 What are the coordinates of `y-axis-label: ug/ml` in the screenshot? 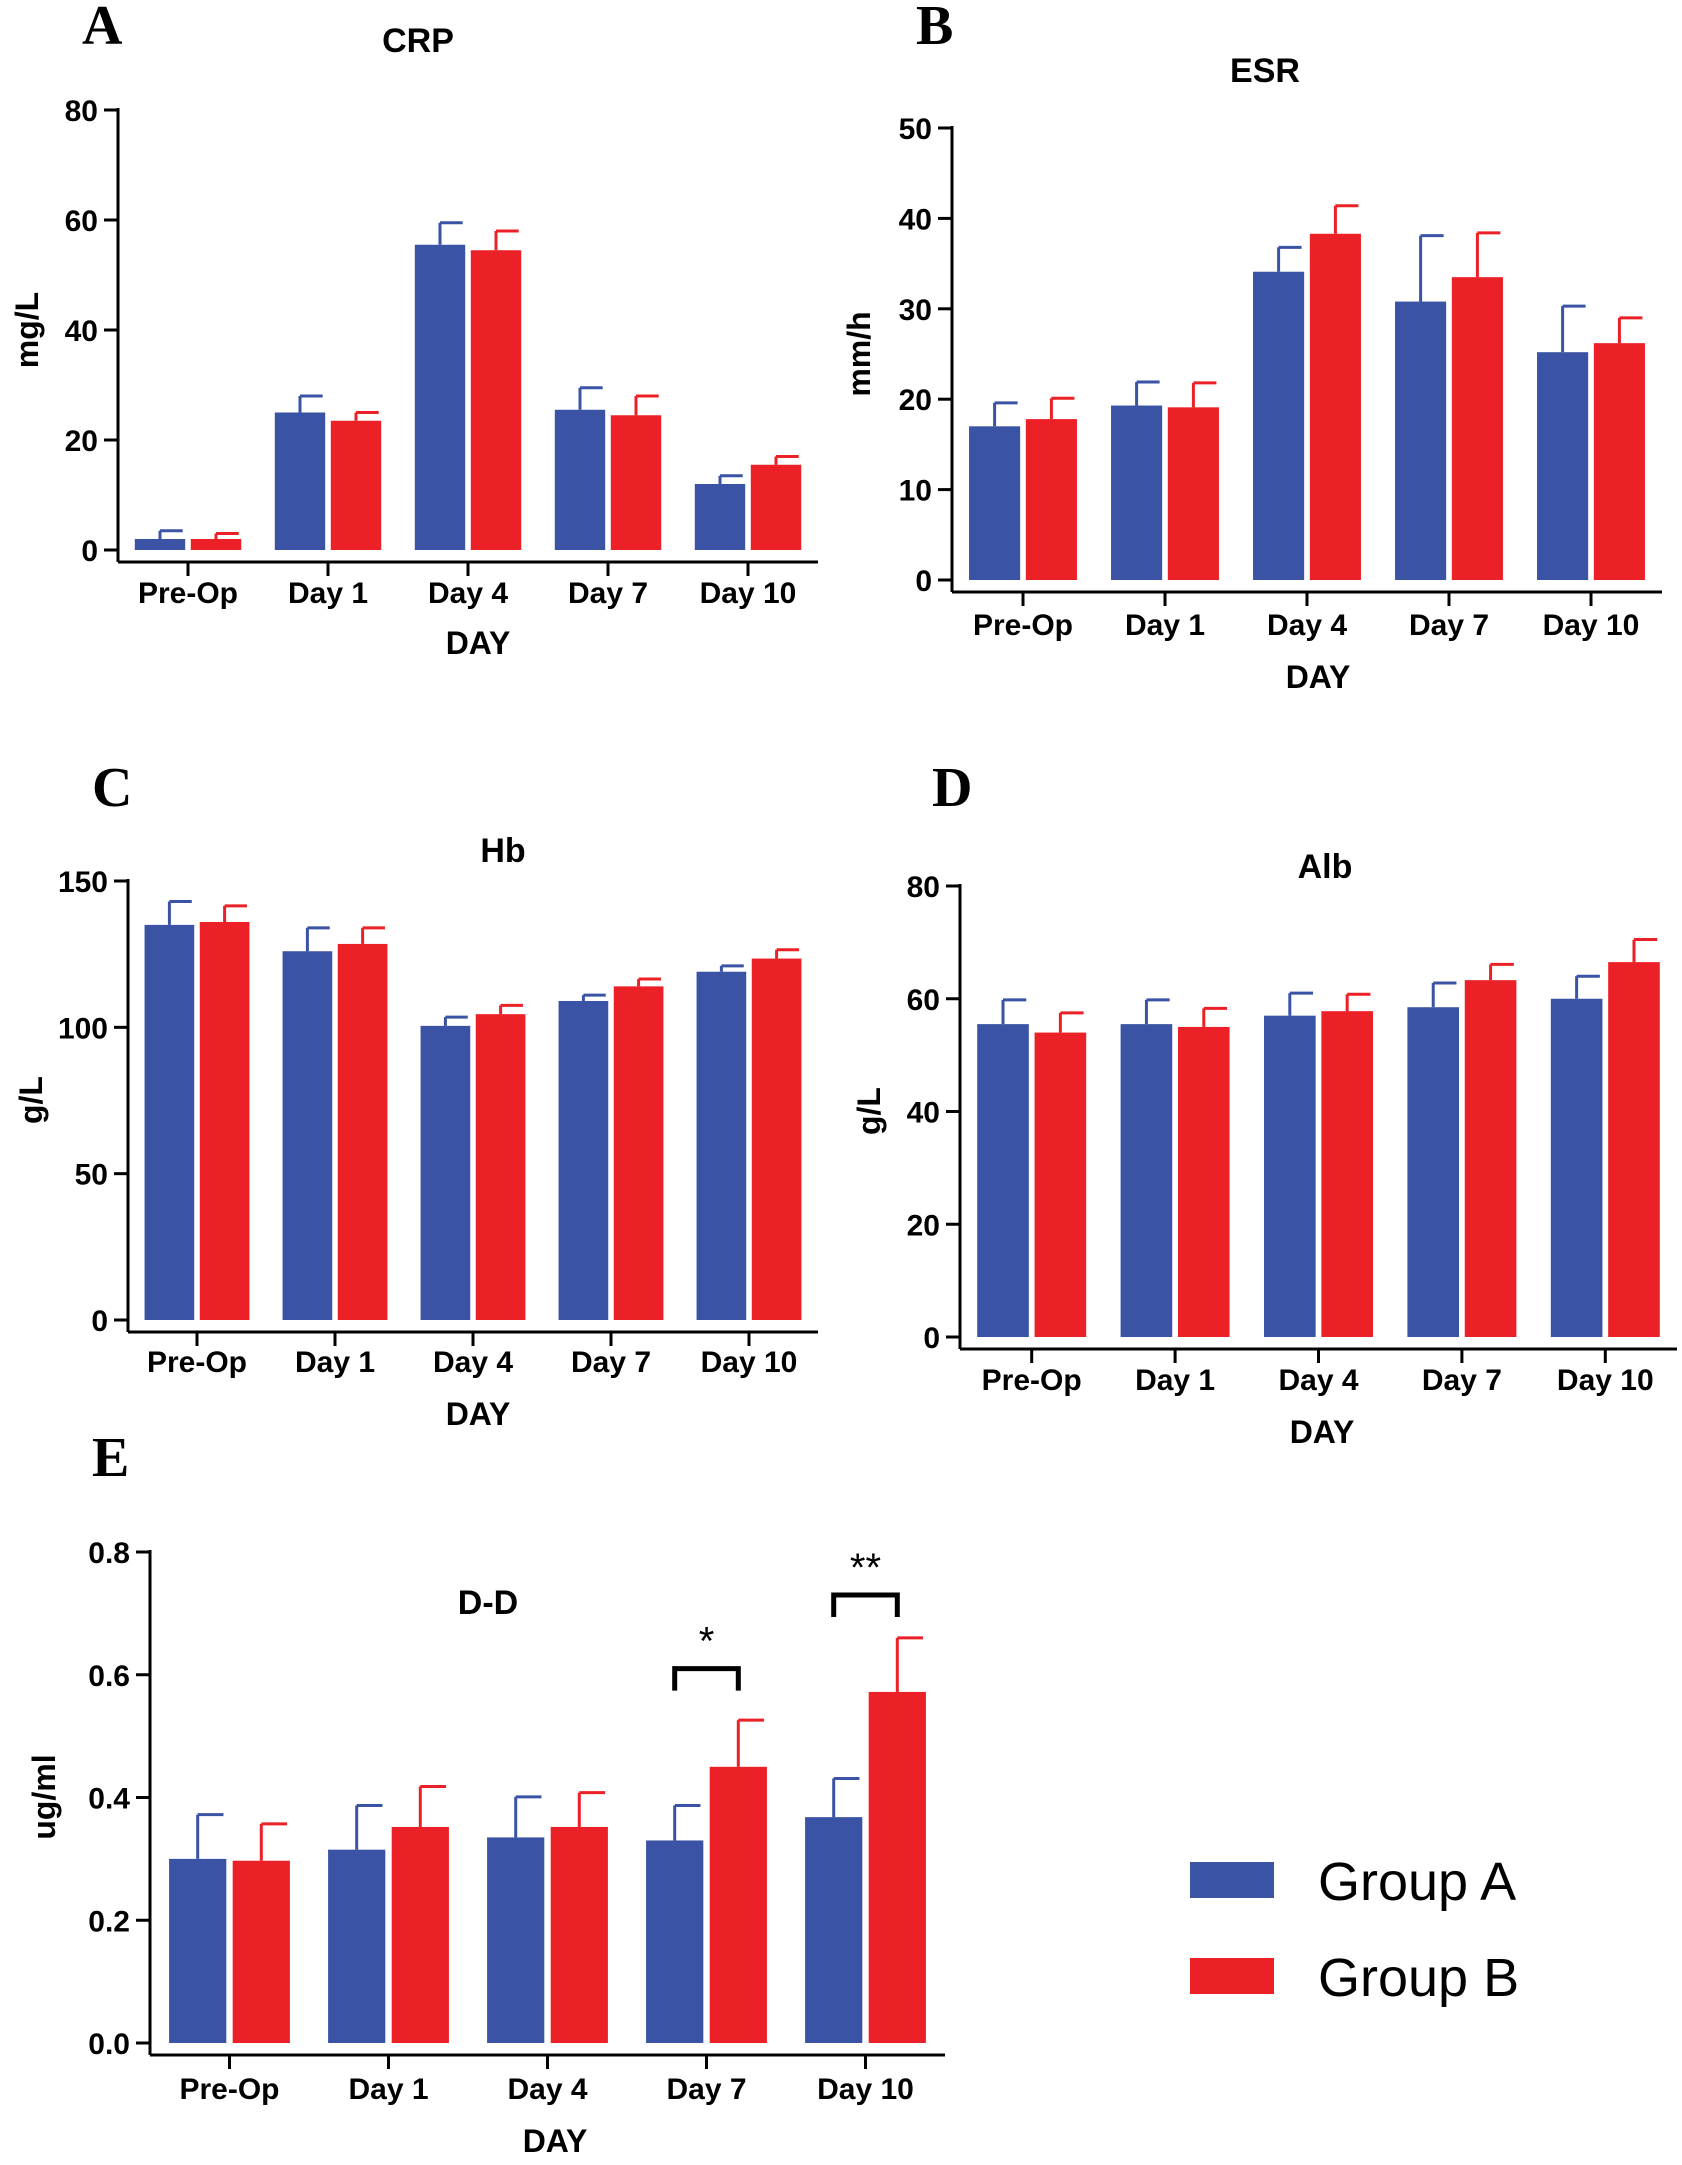 It's located at (44, 1796).